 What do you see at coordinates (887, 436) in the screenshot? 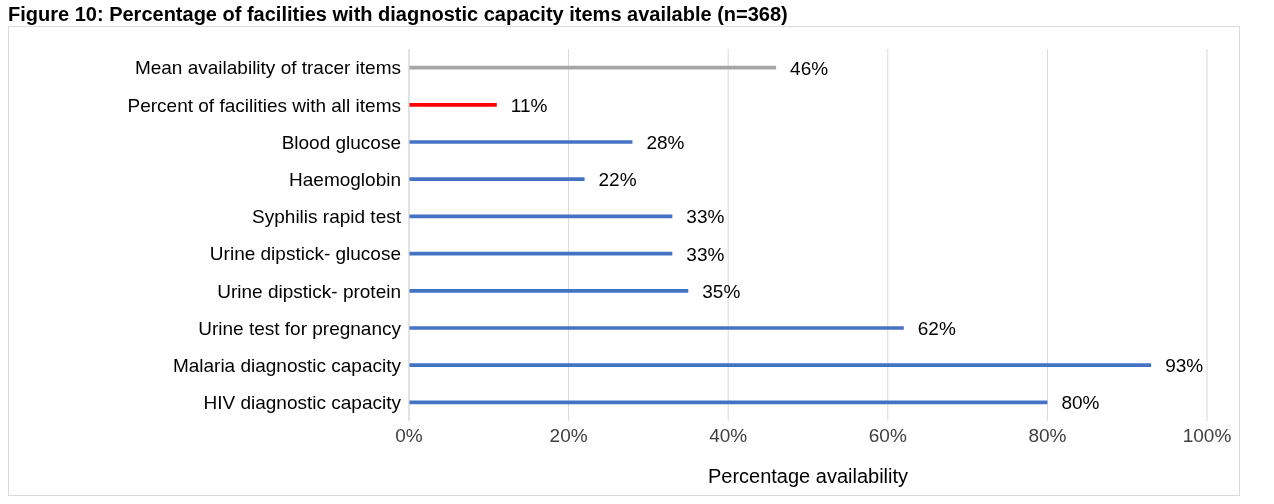
I see `x-tick-label: 60%` at bounding box center [887, 436].